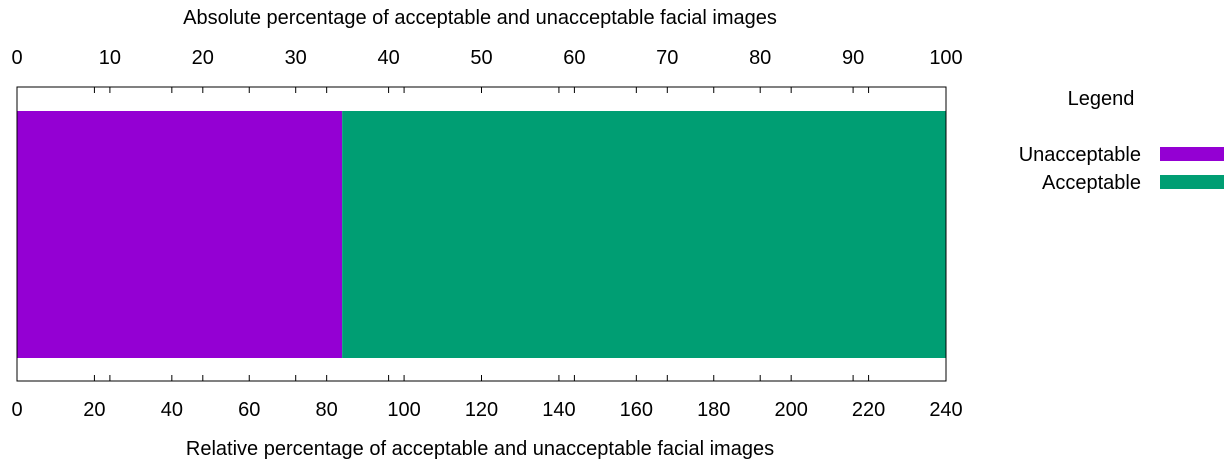  Describe the element at coordinates (760, 58) in the screenshot. I see `top-ticks-label: 80` at that location.